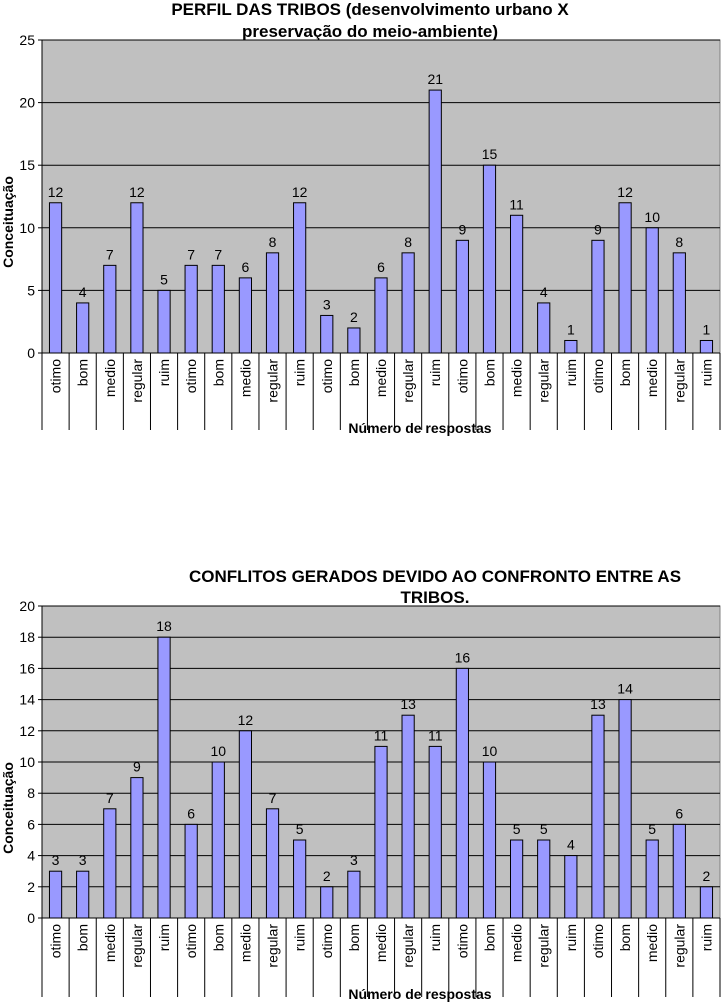 The image size is (725, 1002). What do you see at coordinates (652, 217) in the screenshot?
I see `data-label: 10` at bounding box center [652, 217].